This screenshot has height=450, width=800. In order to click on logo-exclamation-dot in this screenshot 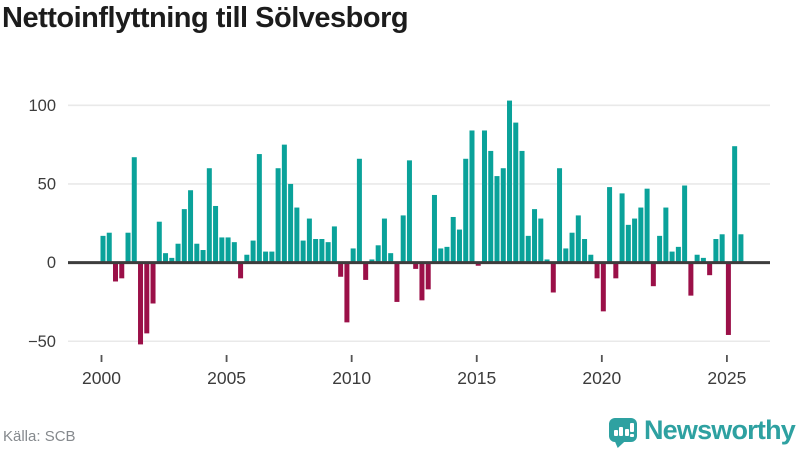, I will do `click(631, 435)`.